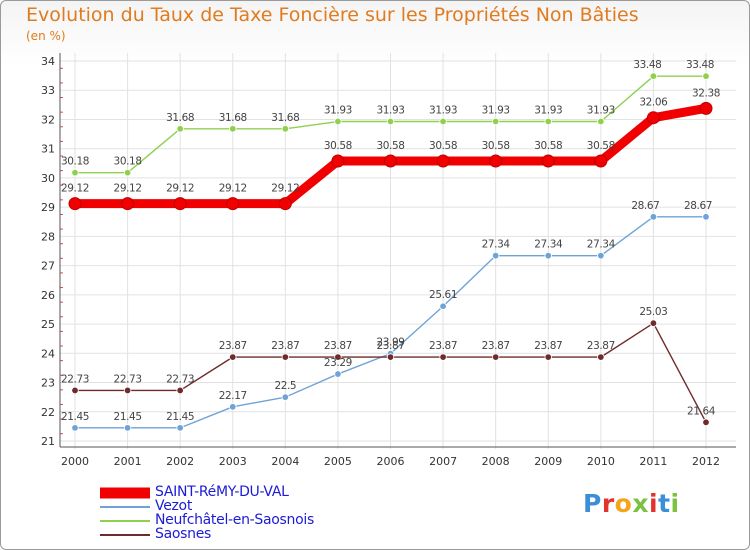  I want to click on x-tick-label: 2000, so click(75, 461).